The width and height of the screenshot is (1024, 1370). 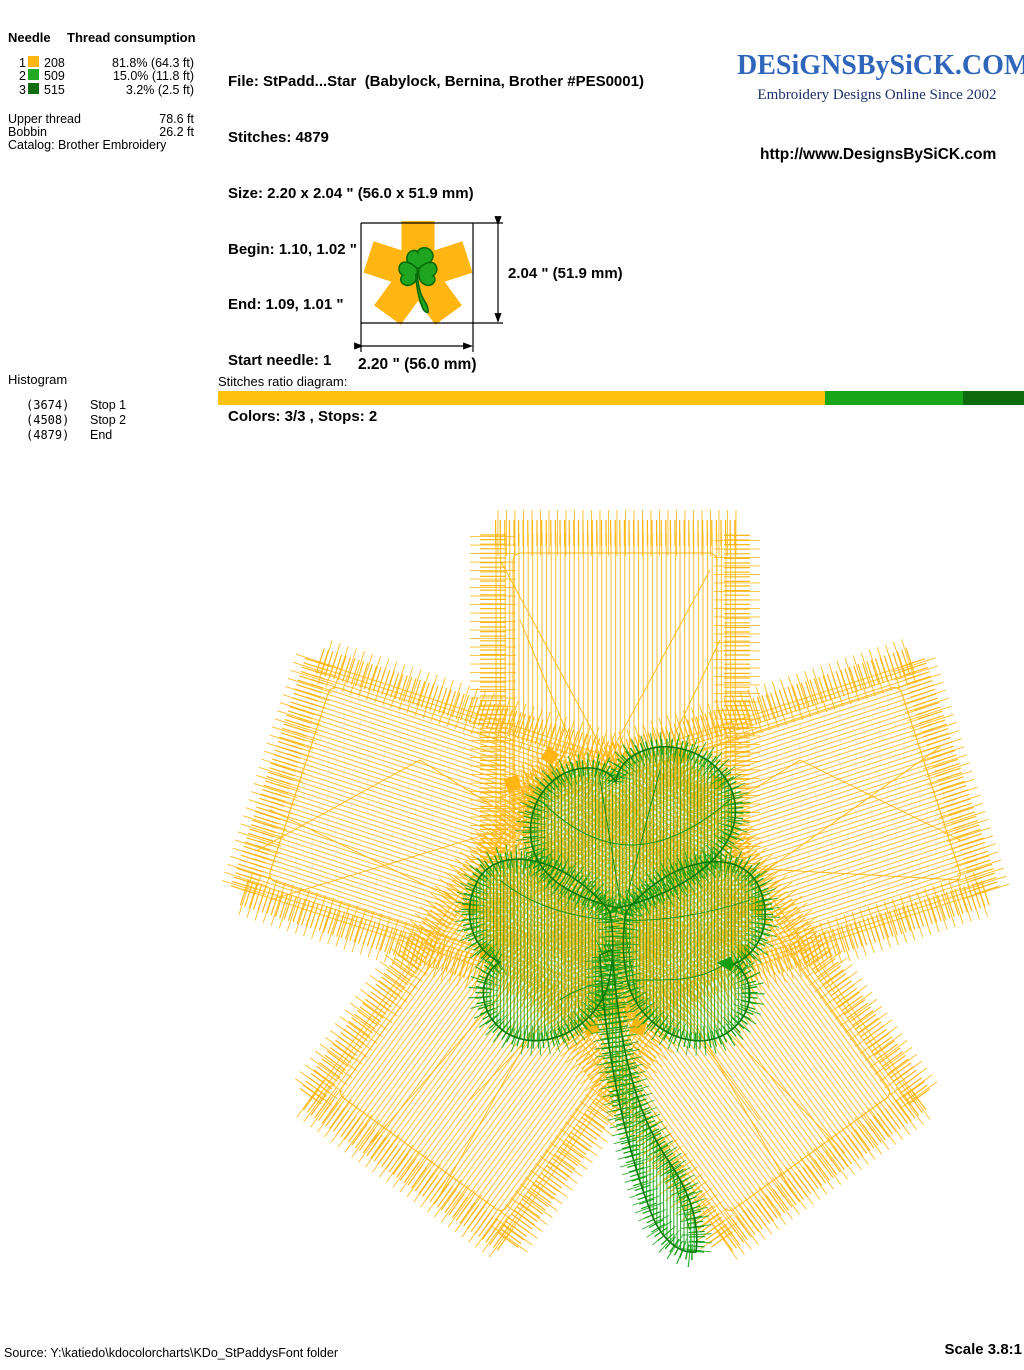 What do you see at coordinates (351, 193) in the screenshot?
I see `file-info-line: Size: 2.20 x 2.04 " (56.0 x 51.9 mm)` at bounding box center [351, 193].